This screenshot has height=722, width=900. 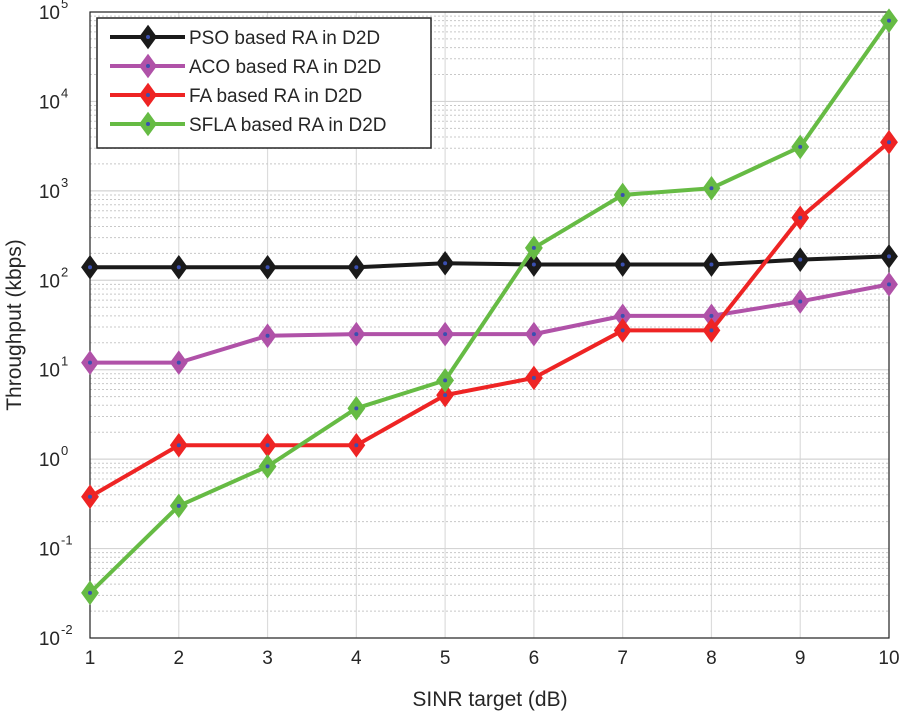 What do you see at coordinates (711, 658) in the screenshot?
I see `x-tick-label: 8` at bounding box center [711, 658].